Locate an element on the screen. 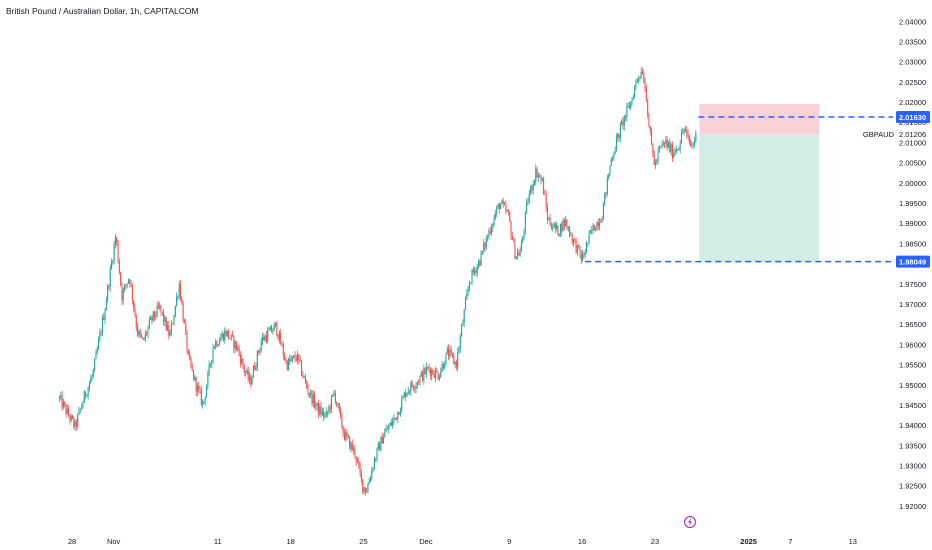 The height and width of the screenshot is (550, 932). y-tick-label: 2.00000 is located at coordinates (912, 183).